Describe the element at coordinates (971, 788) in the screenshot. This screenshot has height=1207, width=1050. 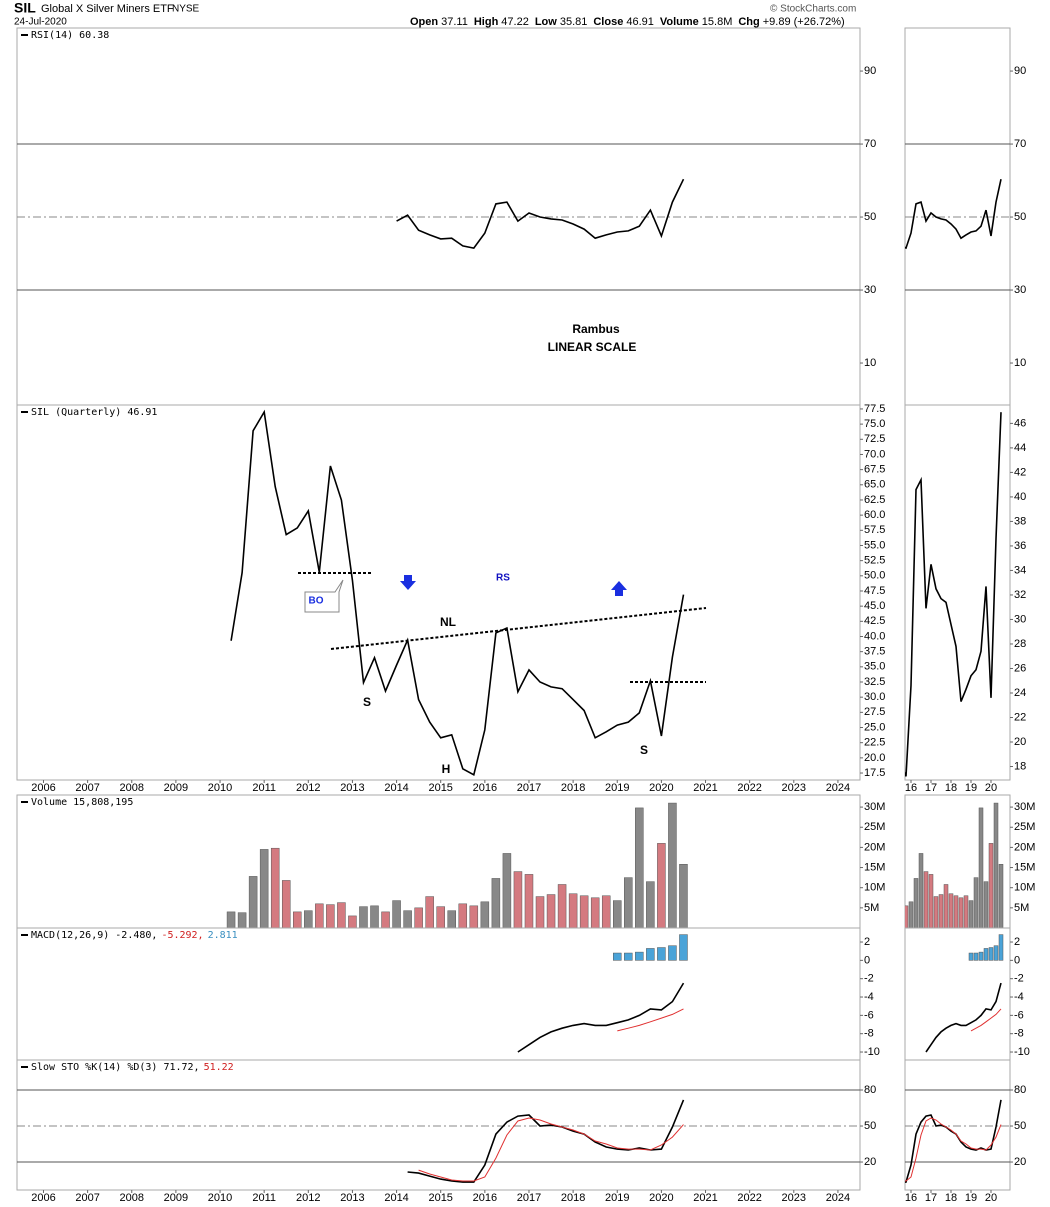
I see `x-tick-label: 19` at that location.